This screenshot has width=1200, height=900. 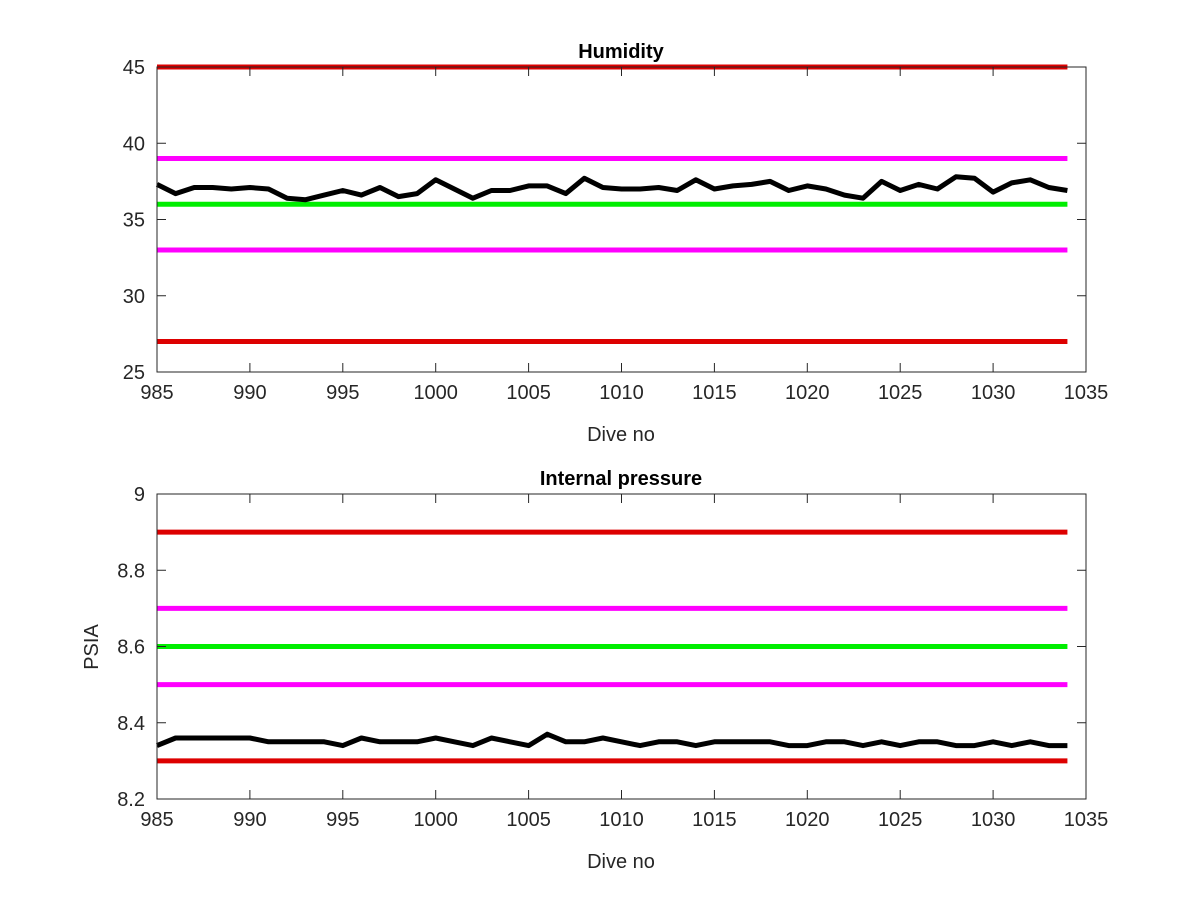 I want to click on chart-title: Humidity, so click(x=621, y=52).